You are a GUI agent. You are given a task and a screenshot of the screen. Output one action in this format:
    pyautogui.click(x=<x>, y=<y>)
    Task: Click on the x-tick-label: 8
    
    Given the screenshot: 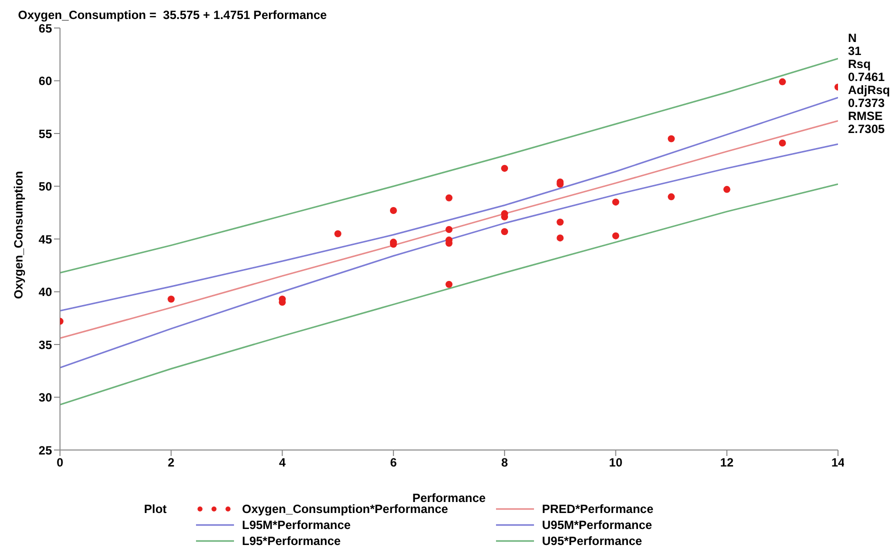 What is the action you would take?
    pyautogui.click(x=504, y=463)
    